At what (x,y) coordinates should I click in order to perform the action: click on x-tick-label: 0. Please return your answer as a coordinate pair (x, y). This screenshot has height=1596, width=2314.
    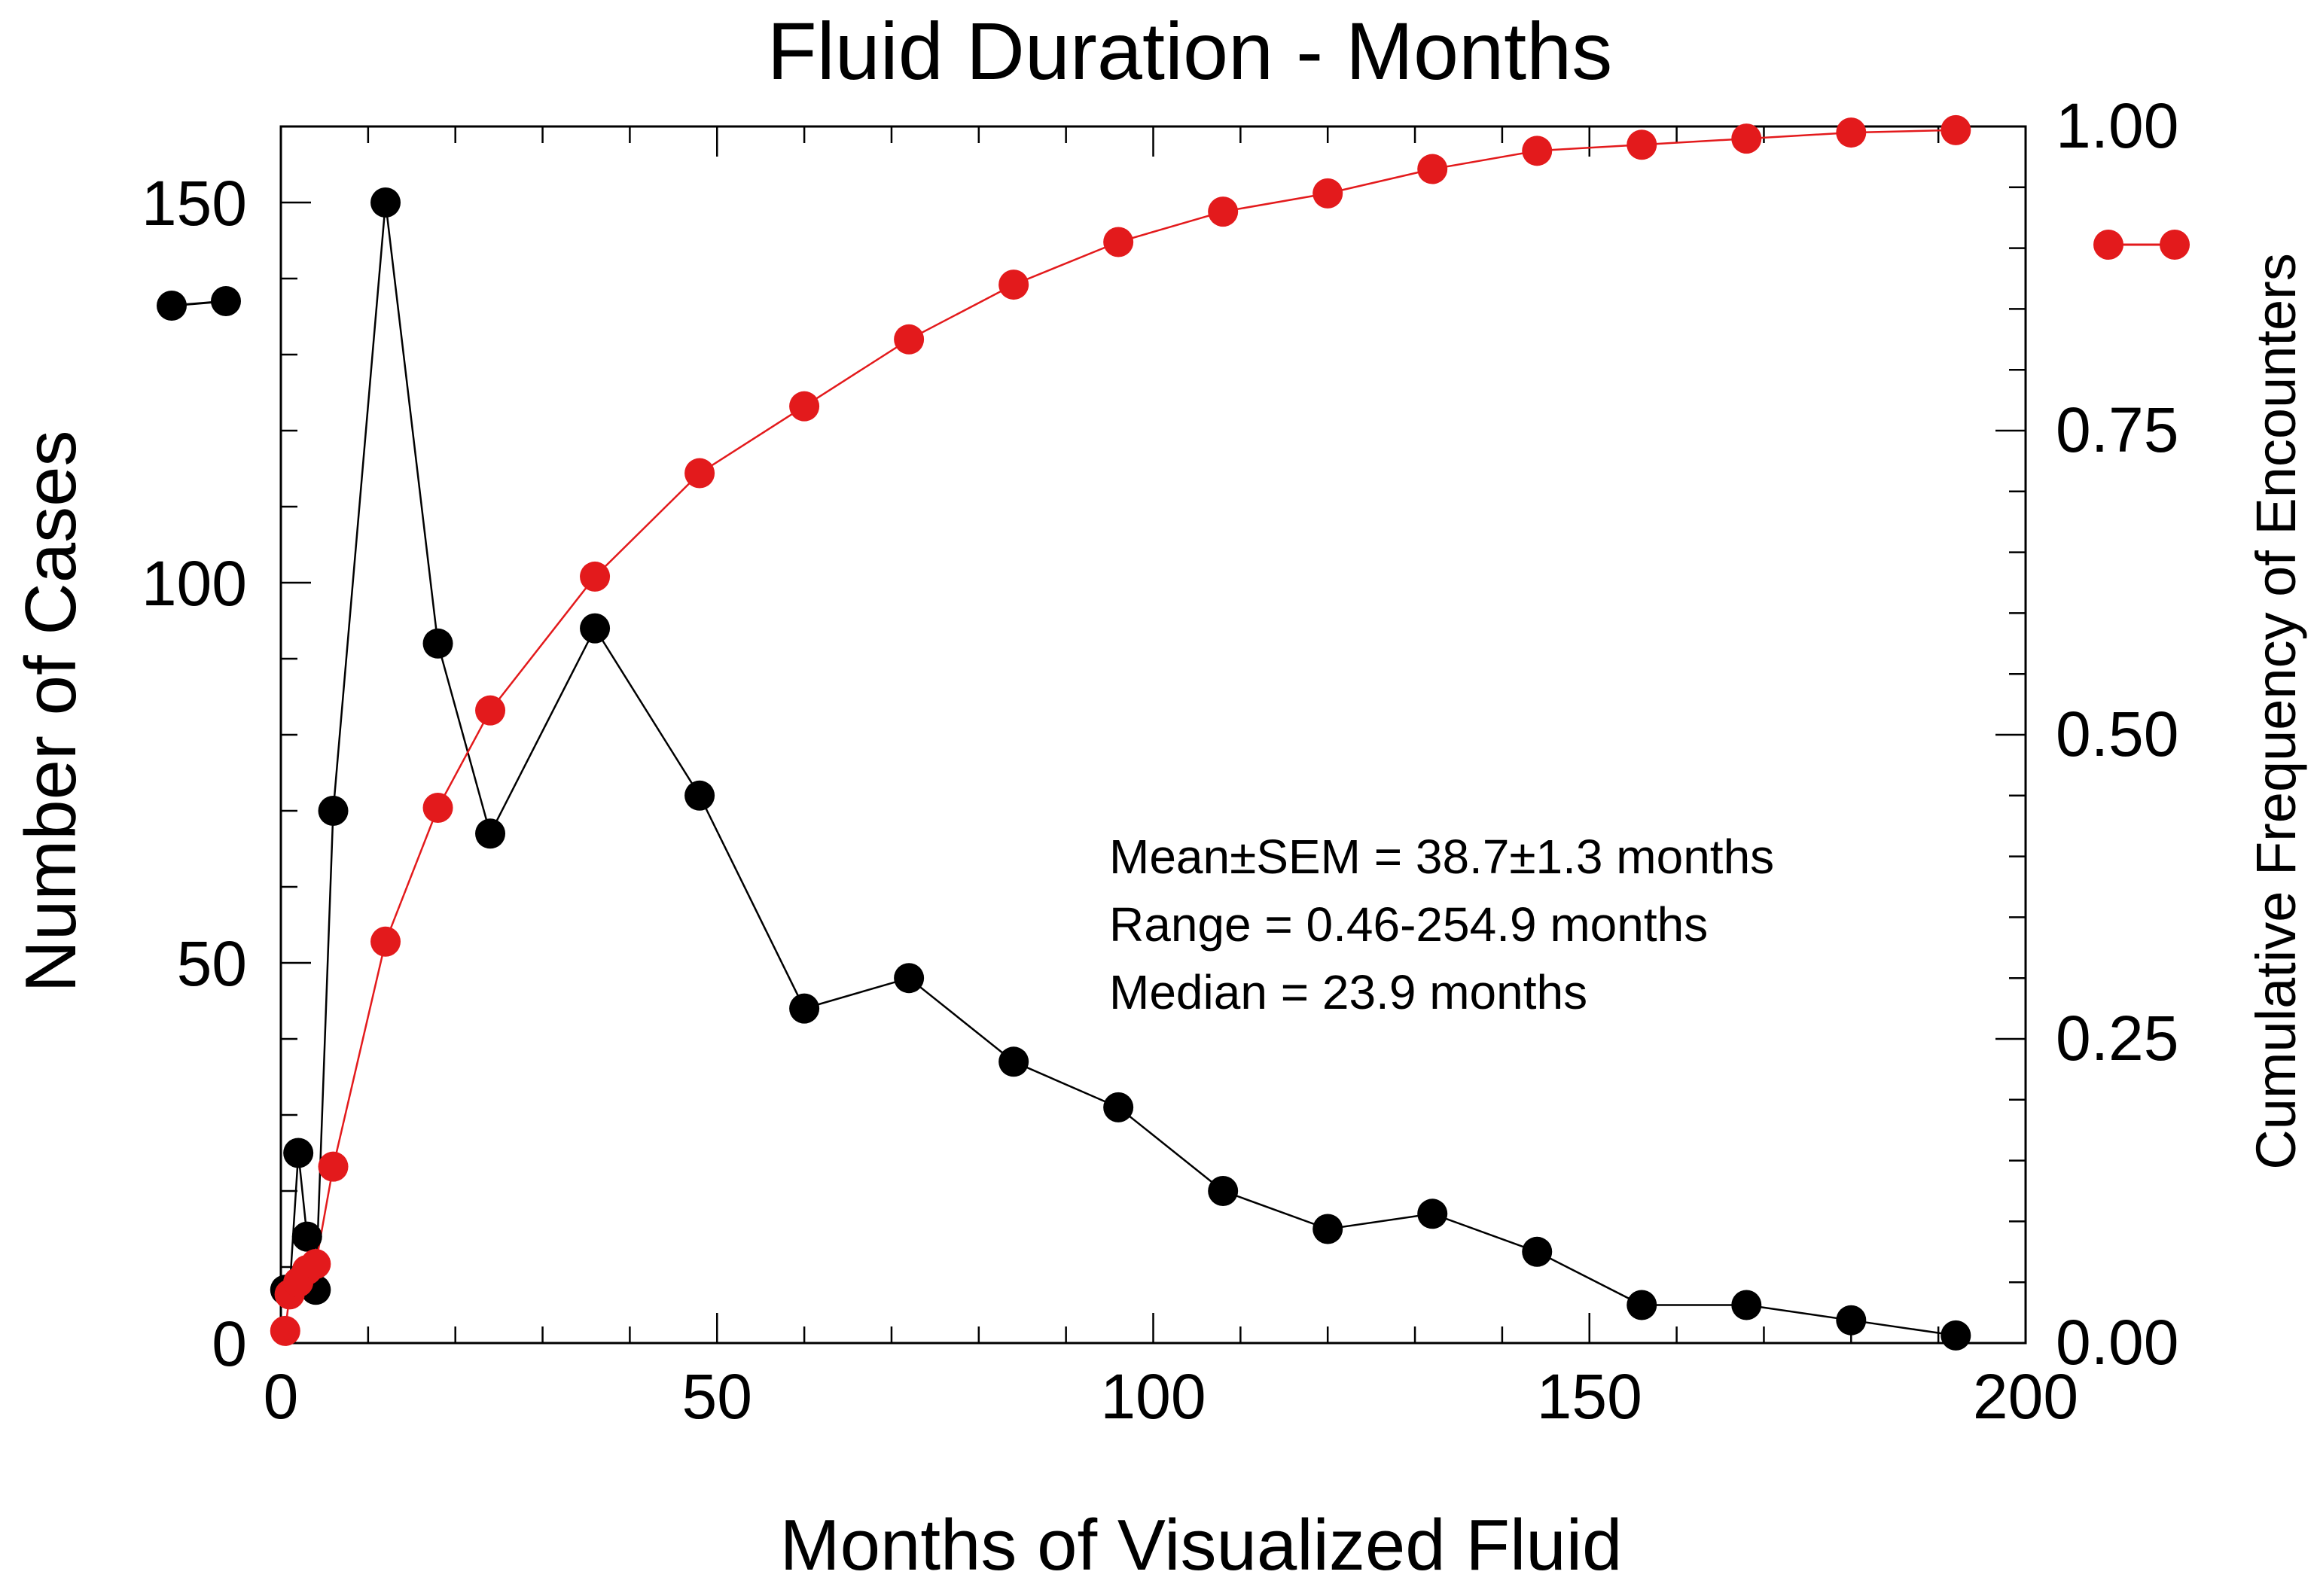
    Looking at the image, I should click on (281, 1396).